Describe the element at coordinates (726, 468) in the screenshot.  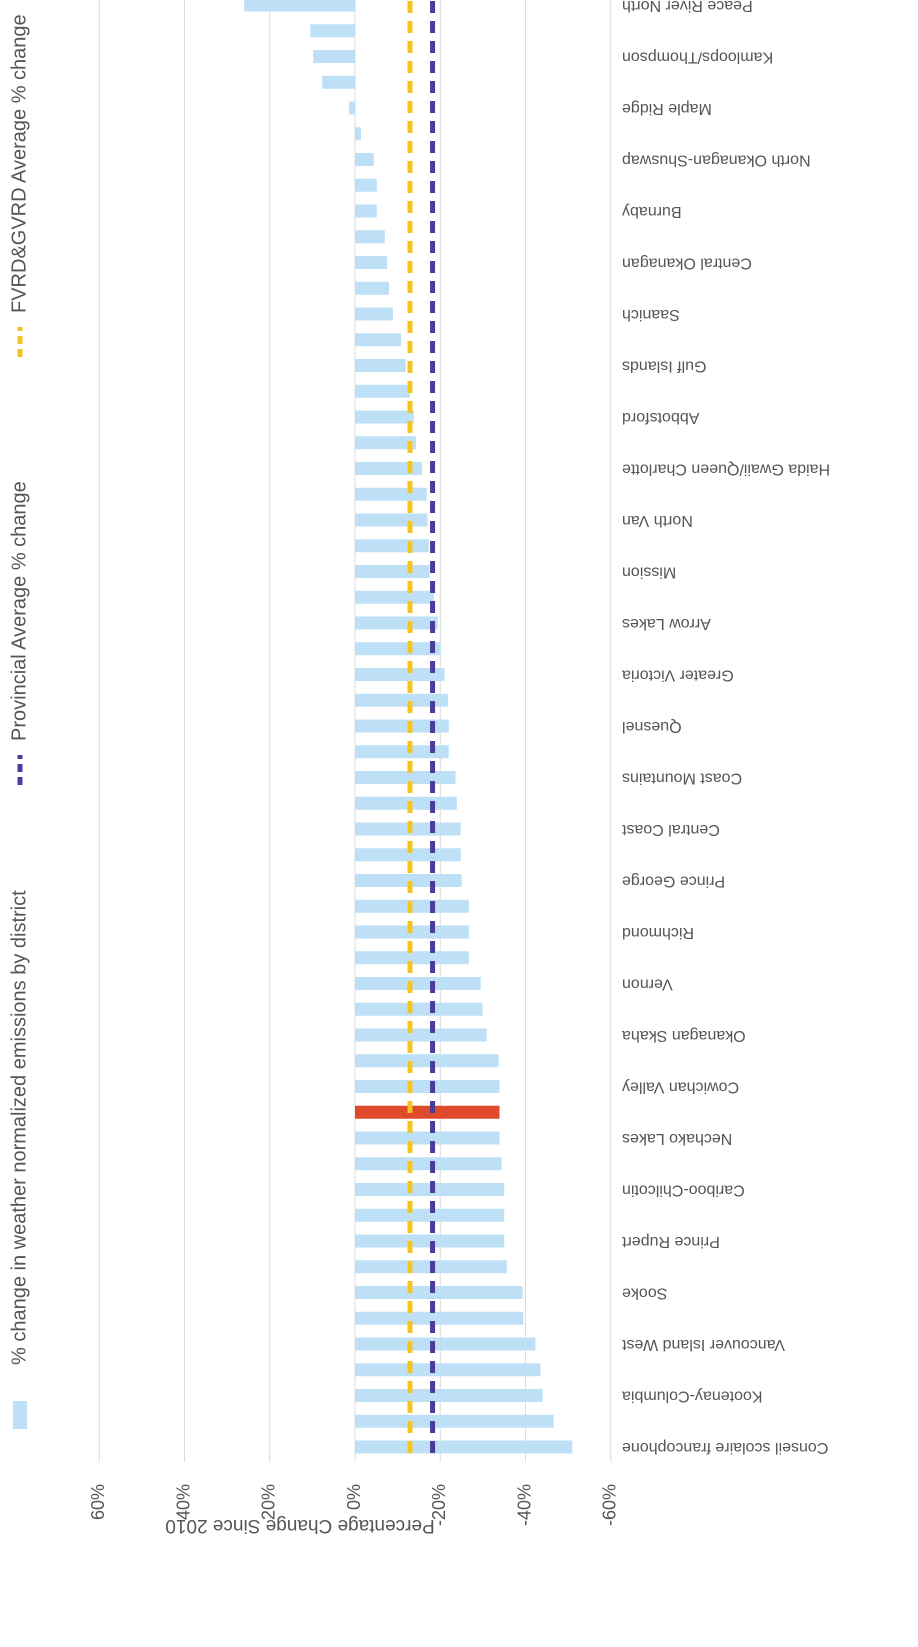
I see `x-tick-label: Haida Gwaii/Queen Charlotte` at that location.